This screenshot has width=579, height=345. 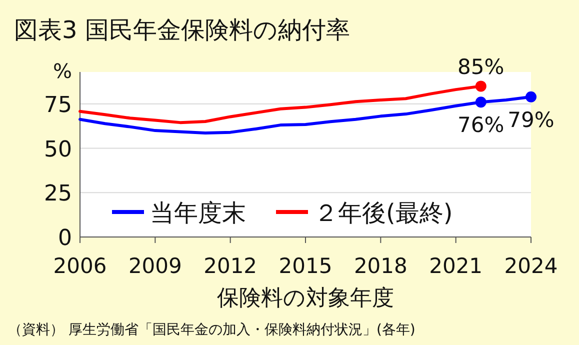 What do you see at coordinates (58, 149) in the screenshot?
I see `y-tick-label: 50` at bounding box center [58, 149].